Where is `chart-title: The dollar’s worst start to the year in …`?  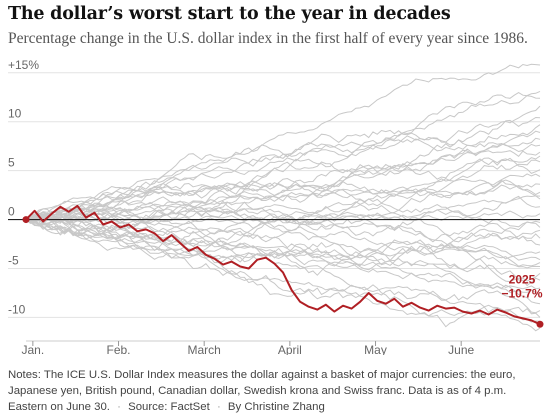 chart-title: The dollar’s worst start to the year in … is located at coordinates (229, 14).